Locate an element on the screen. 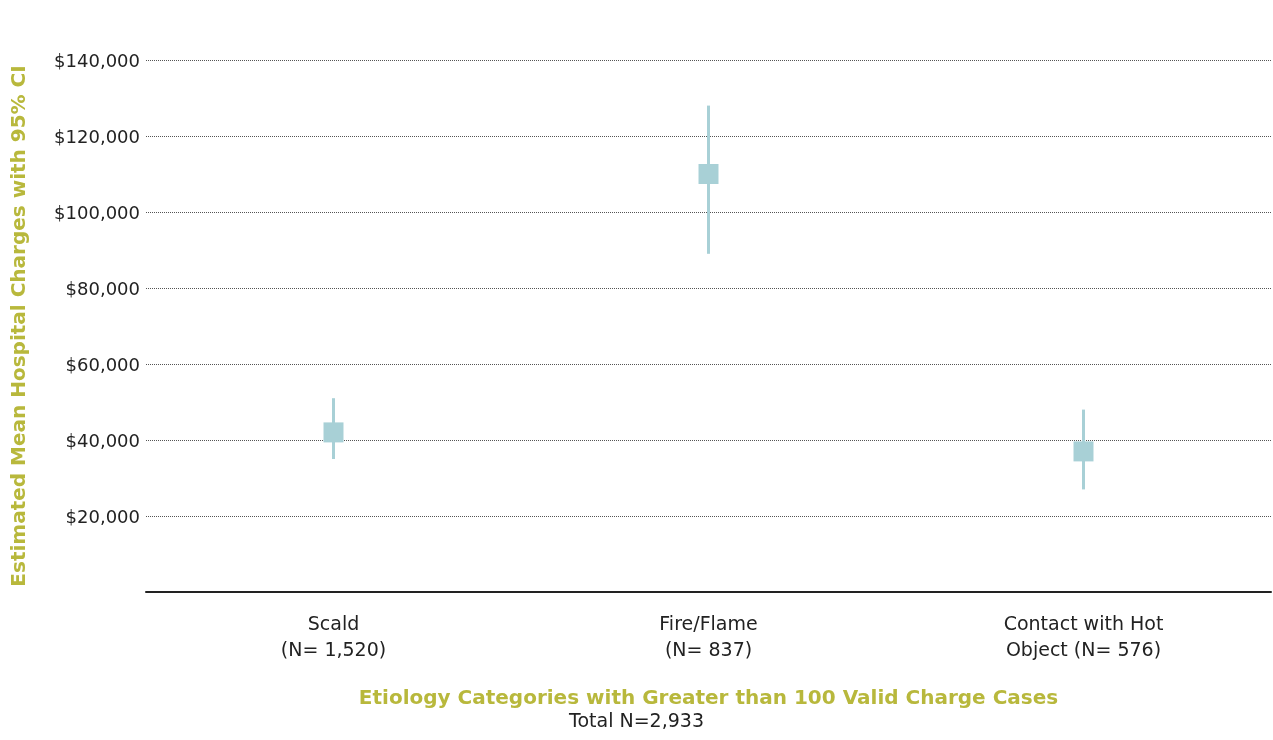 The width and height of the screenshot is (1273, 740). x-tick-label: Scald (N= 1,520) is located at coordinates (333, 636).